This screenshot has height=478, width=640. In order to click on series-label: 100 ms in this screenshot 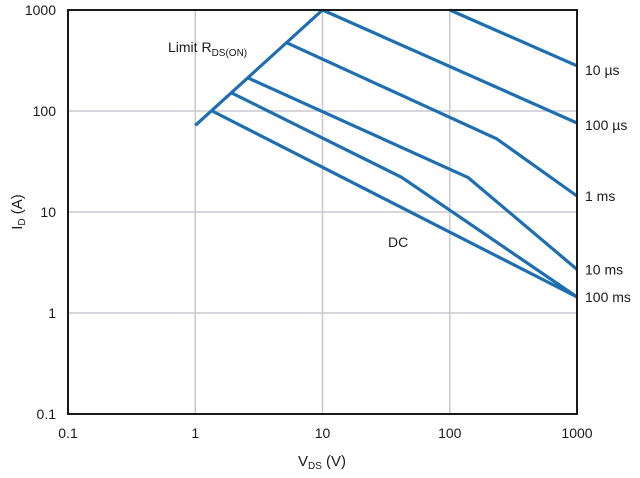, I will do `click(608, 297)`.